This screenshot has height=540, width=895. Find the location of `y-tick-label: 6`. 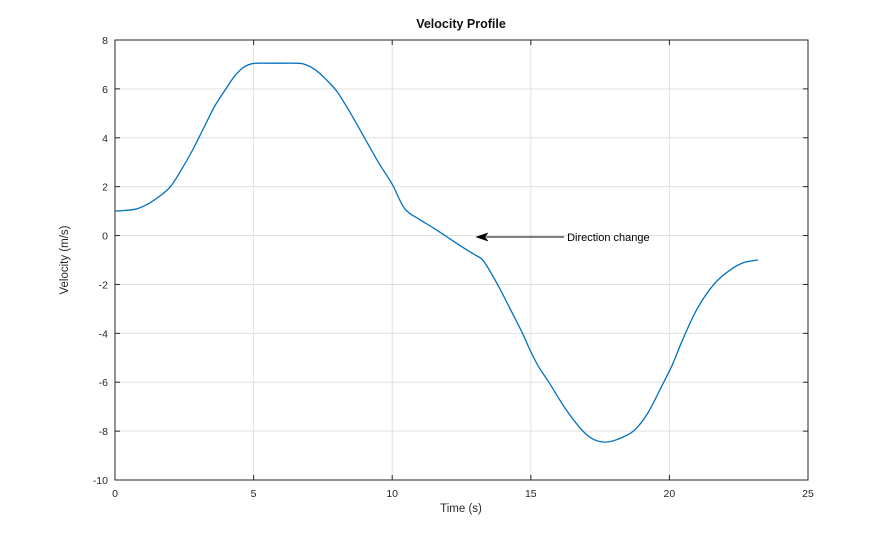

y-tick-label: 6 is located at coordinates (105, 90).